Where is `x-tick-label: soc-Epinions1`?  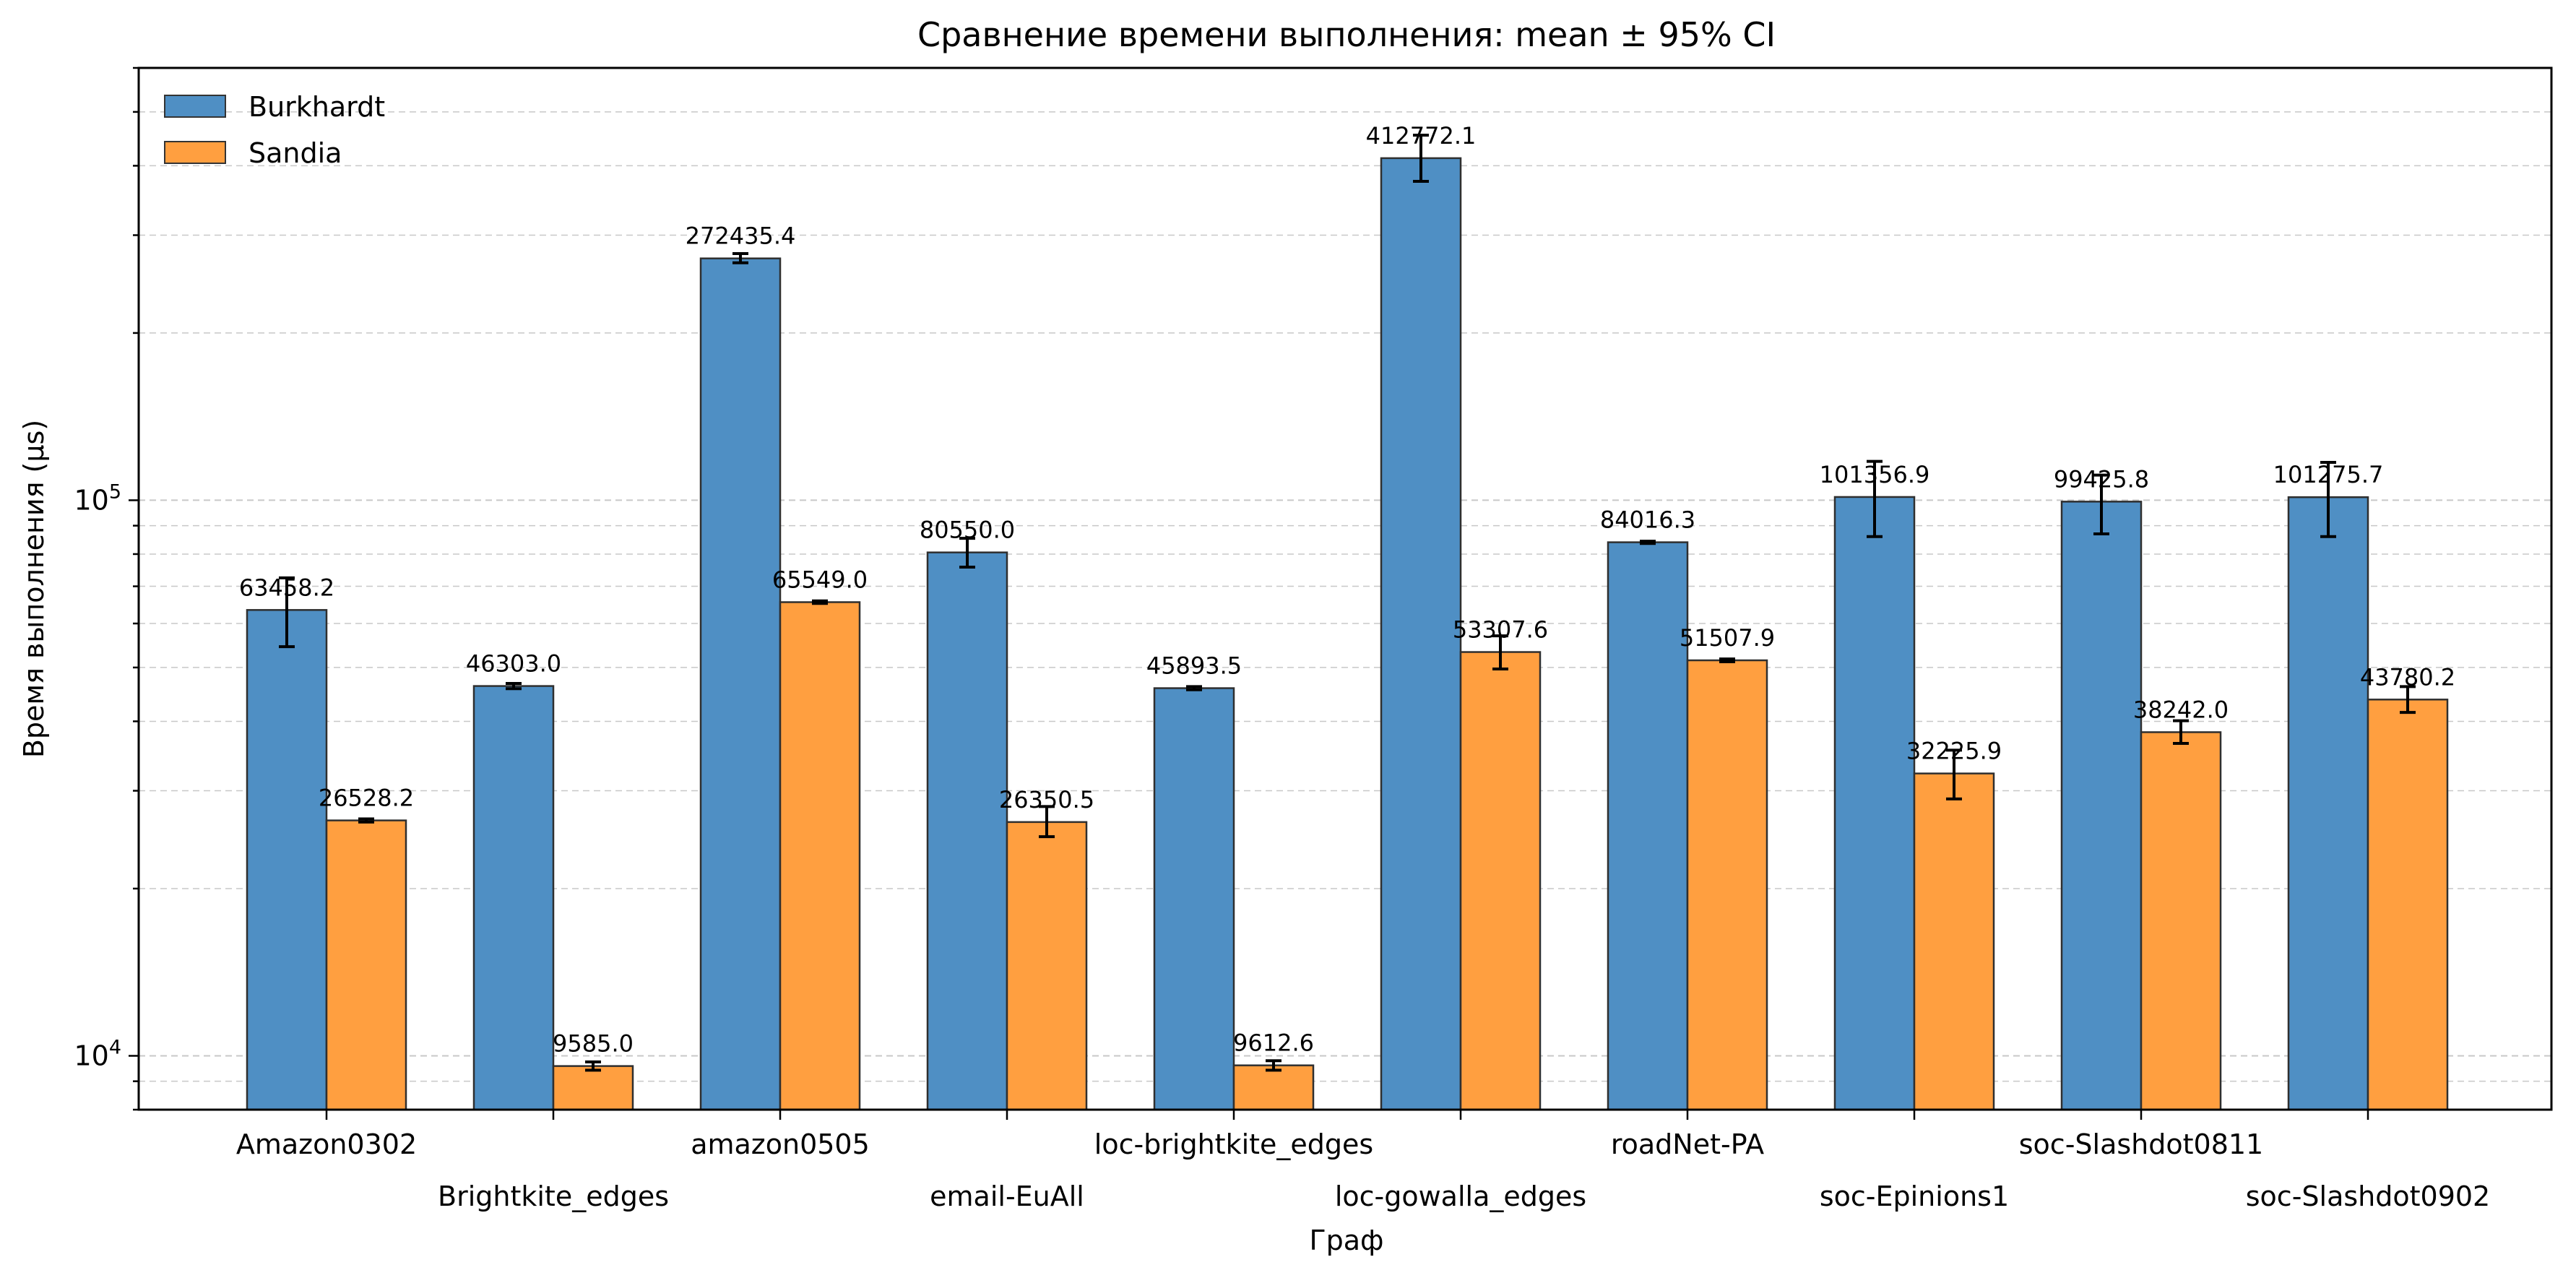 x-tick-label: soc-Epinions1 is located at coordinates (1915, 1196).